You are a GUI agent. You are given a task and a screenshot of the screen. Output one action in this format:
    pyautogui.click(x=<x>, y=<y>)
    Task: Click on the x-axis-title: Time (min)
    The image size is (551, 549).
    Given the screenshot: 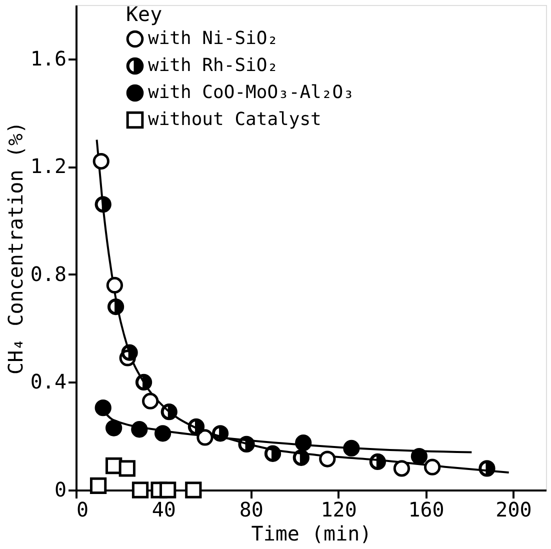 What is the action you would take?
    pyautogui.click(x=311, y=534)
    